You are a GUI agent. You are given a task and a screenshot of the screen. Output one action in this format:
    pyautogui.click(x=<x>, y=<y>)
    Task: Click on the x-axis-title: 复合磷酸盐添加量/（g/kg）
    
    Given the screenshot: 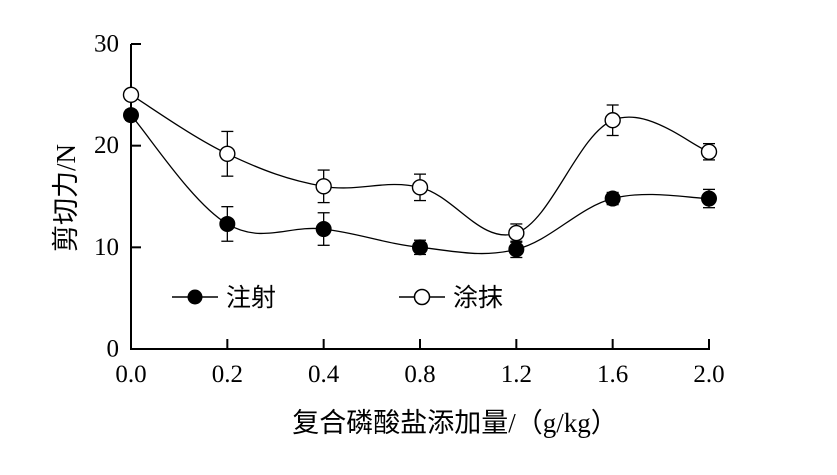 What is the action you would take?
    pyautogui.click(x=455, y=423)
    